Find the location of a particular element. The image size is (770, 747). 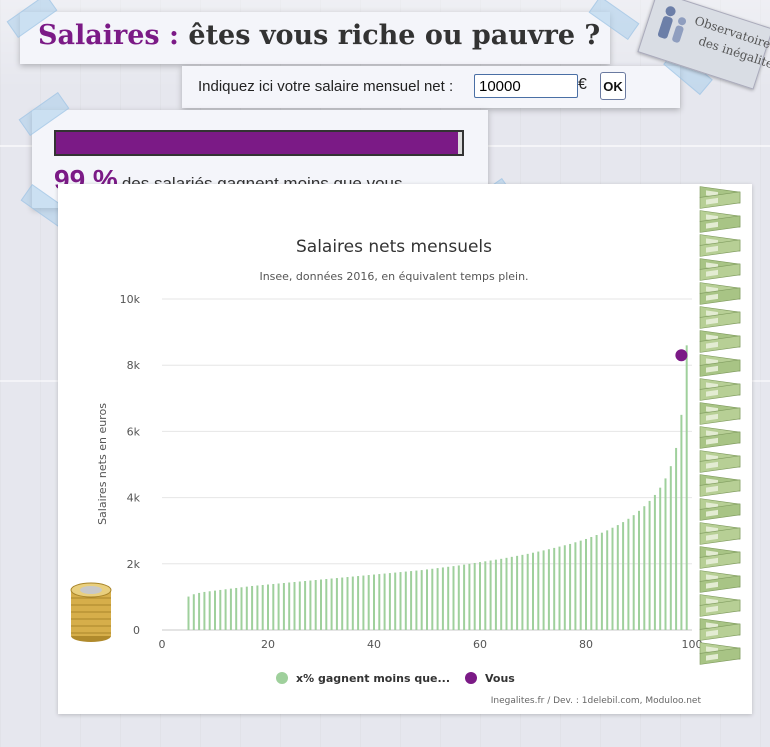

ok-button: OK is located at coordinates (613, 86).